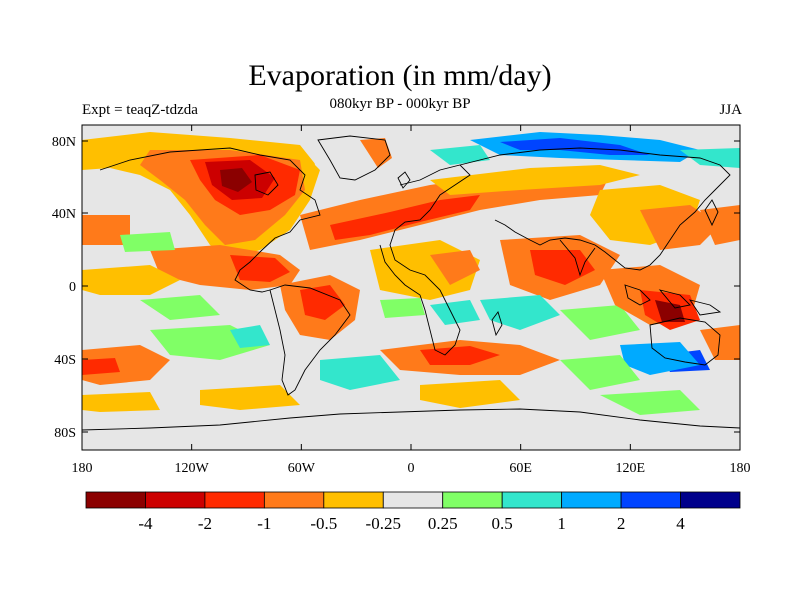 The image size is (800, 600). What do you see at coordinates (520, 468) in the screenshot?
I see `lon-tick-label: 60E` at bounding box center [520, 468].